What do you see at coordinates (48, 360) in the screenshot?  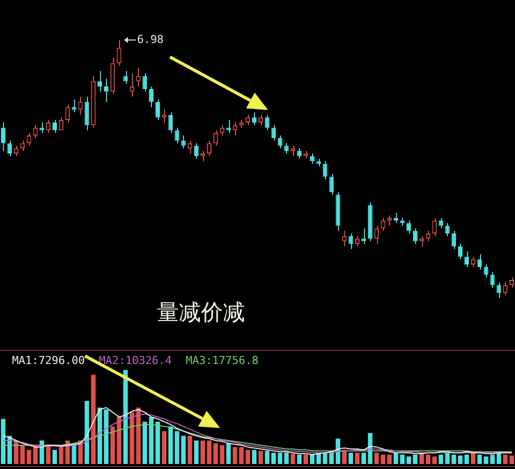 I see `text: MA1:7296.00` at bounding box center [48, 360].